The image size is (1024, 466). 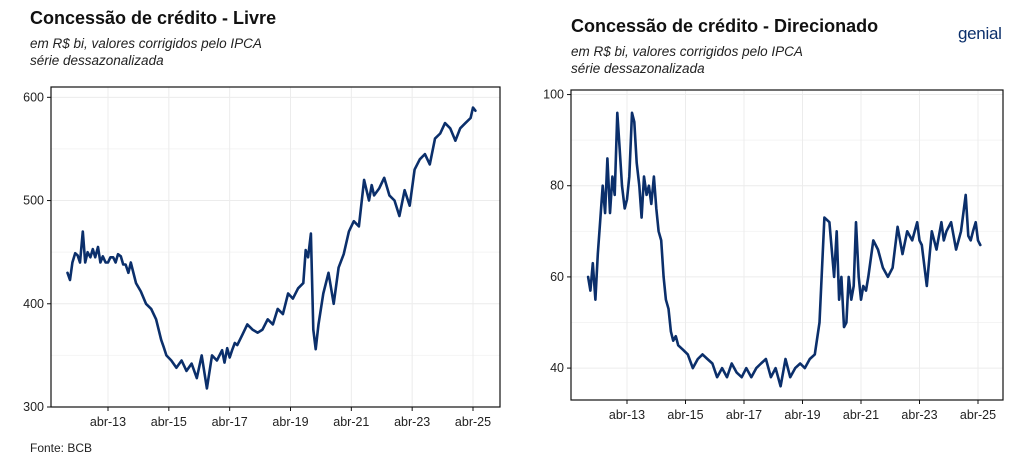 I want to click on left-chart-subtitle-line1: em R$ bi, valores corrigidos pelo IPCA, so click(x=146, y=43).